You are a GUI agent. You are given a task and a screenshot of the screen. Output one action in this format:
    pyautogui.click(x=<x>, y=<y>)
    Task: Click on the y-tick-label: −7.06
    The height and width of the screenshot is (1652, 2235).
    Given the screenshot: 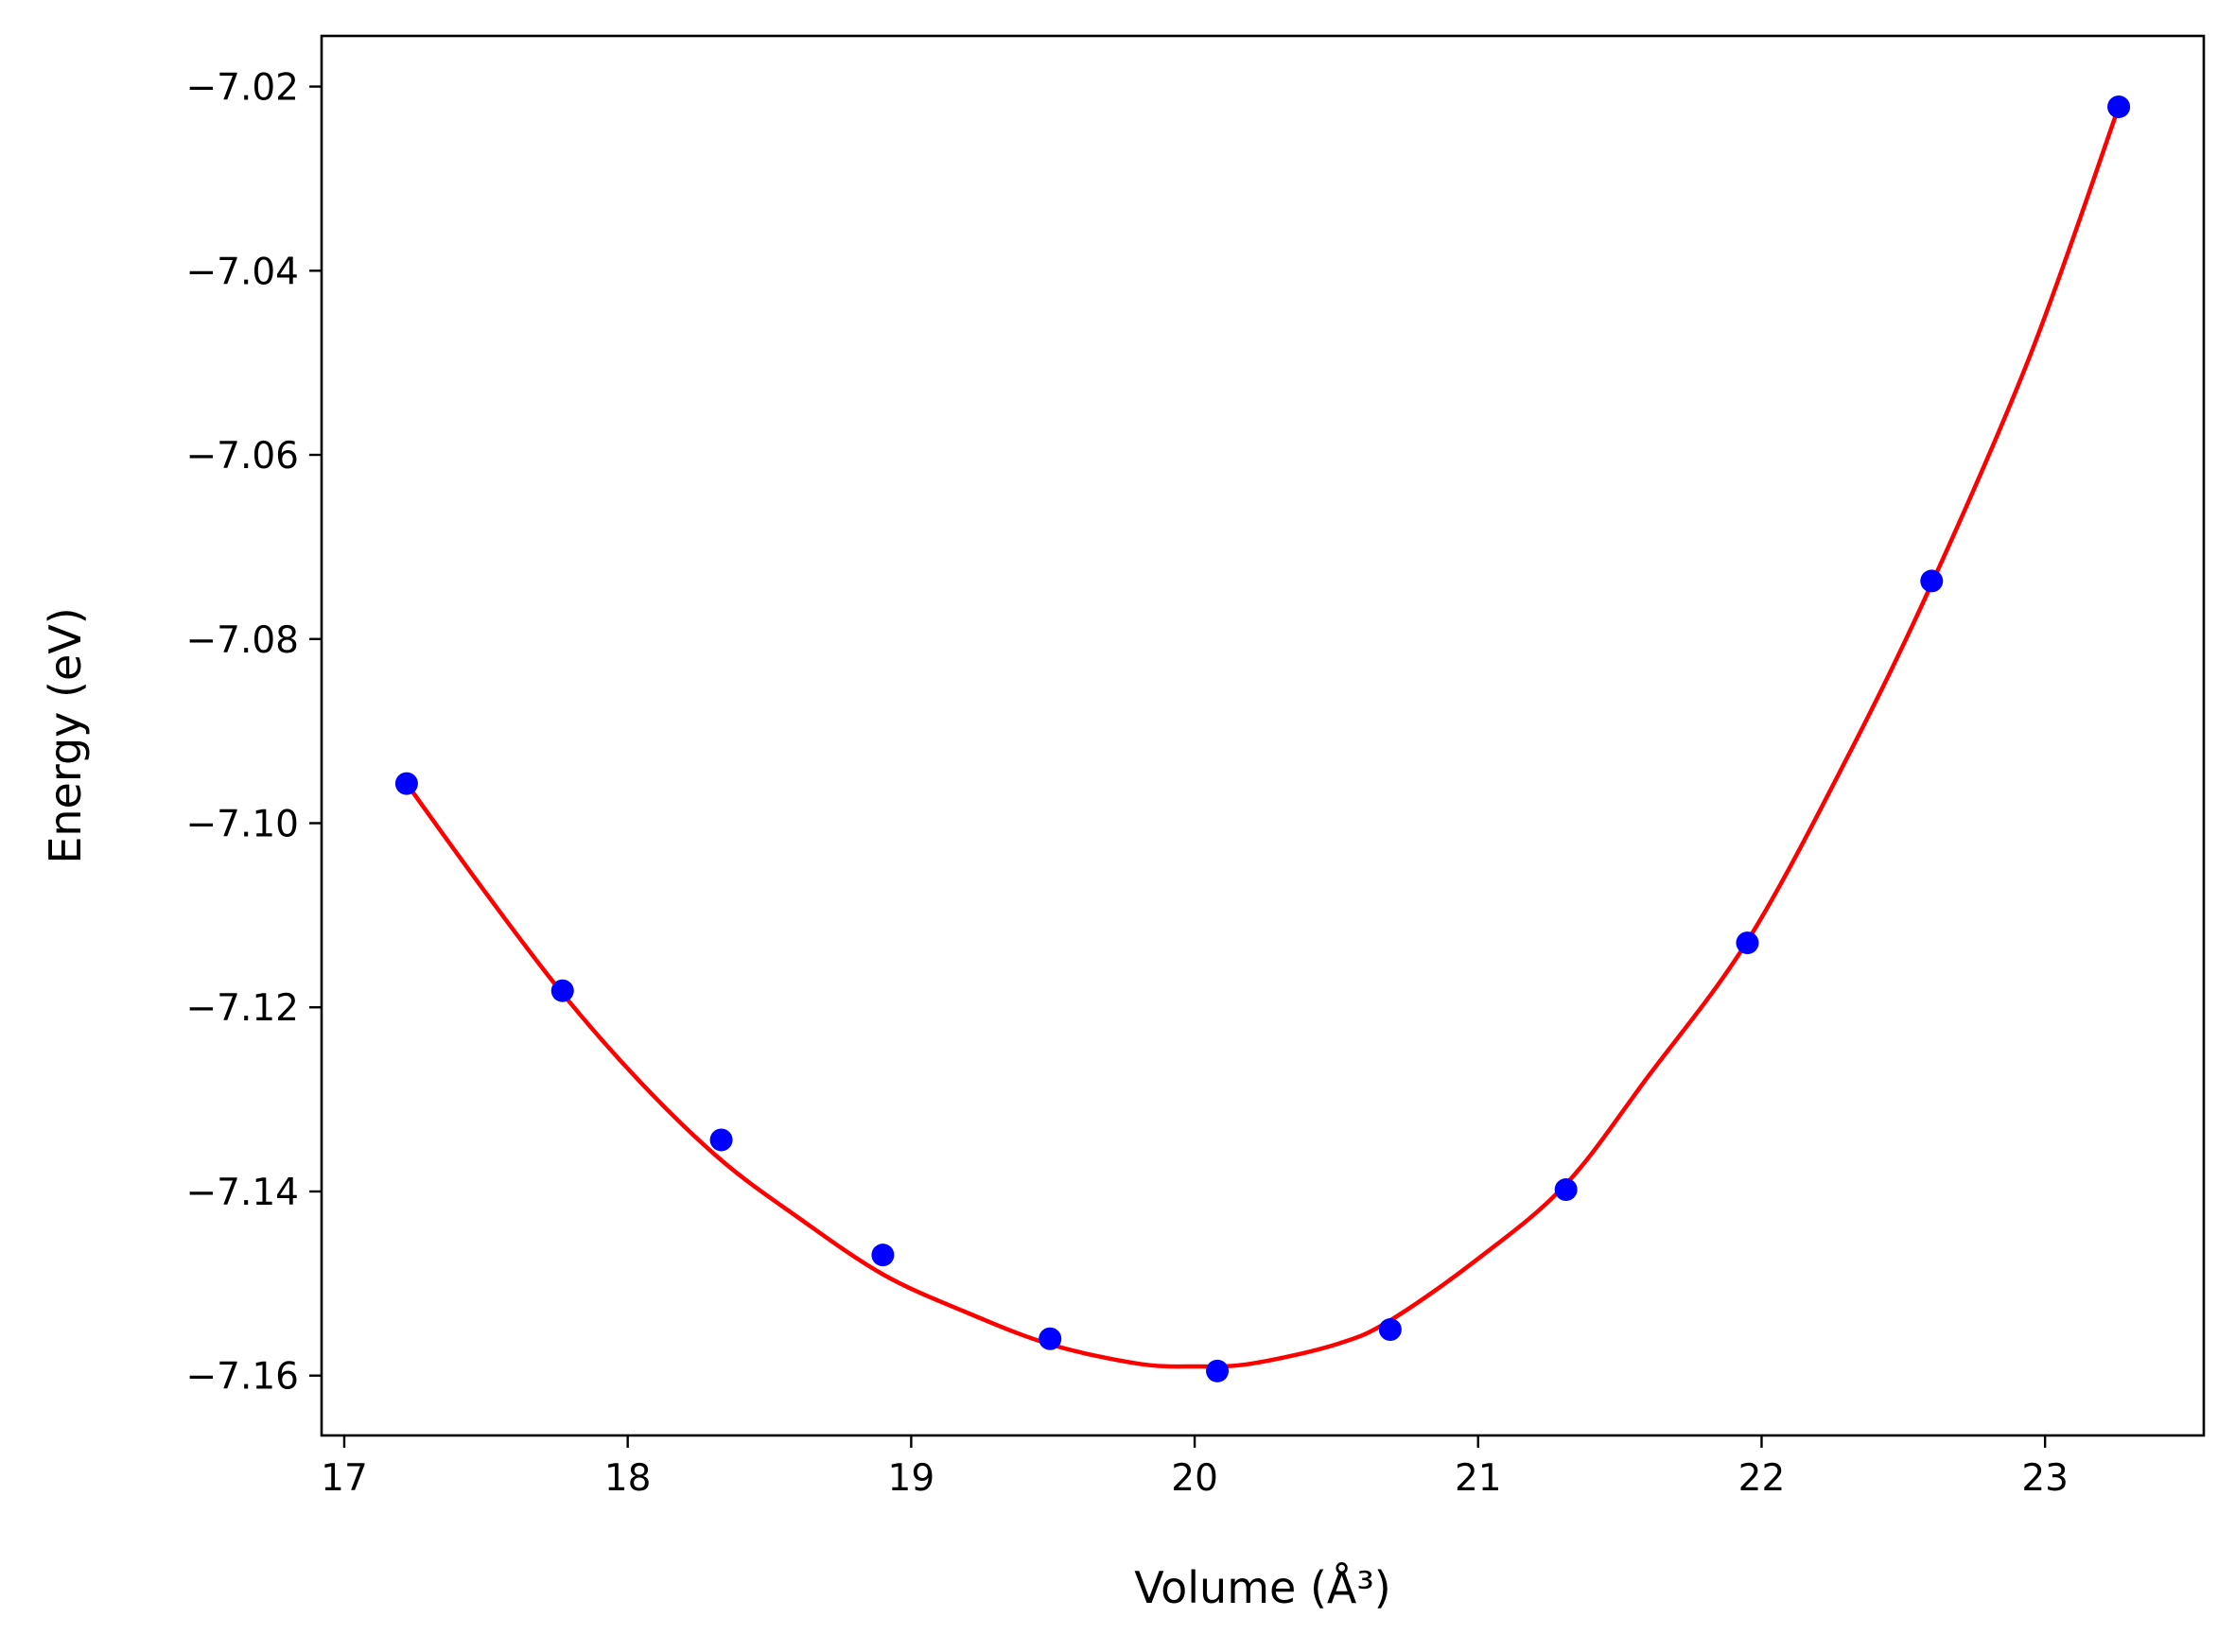 What is the action you would take?
    pyautogui.click(x=242, y=457)
    